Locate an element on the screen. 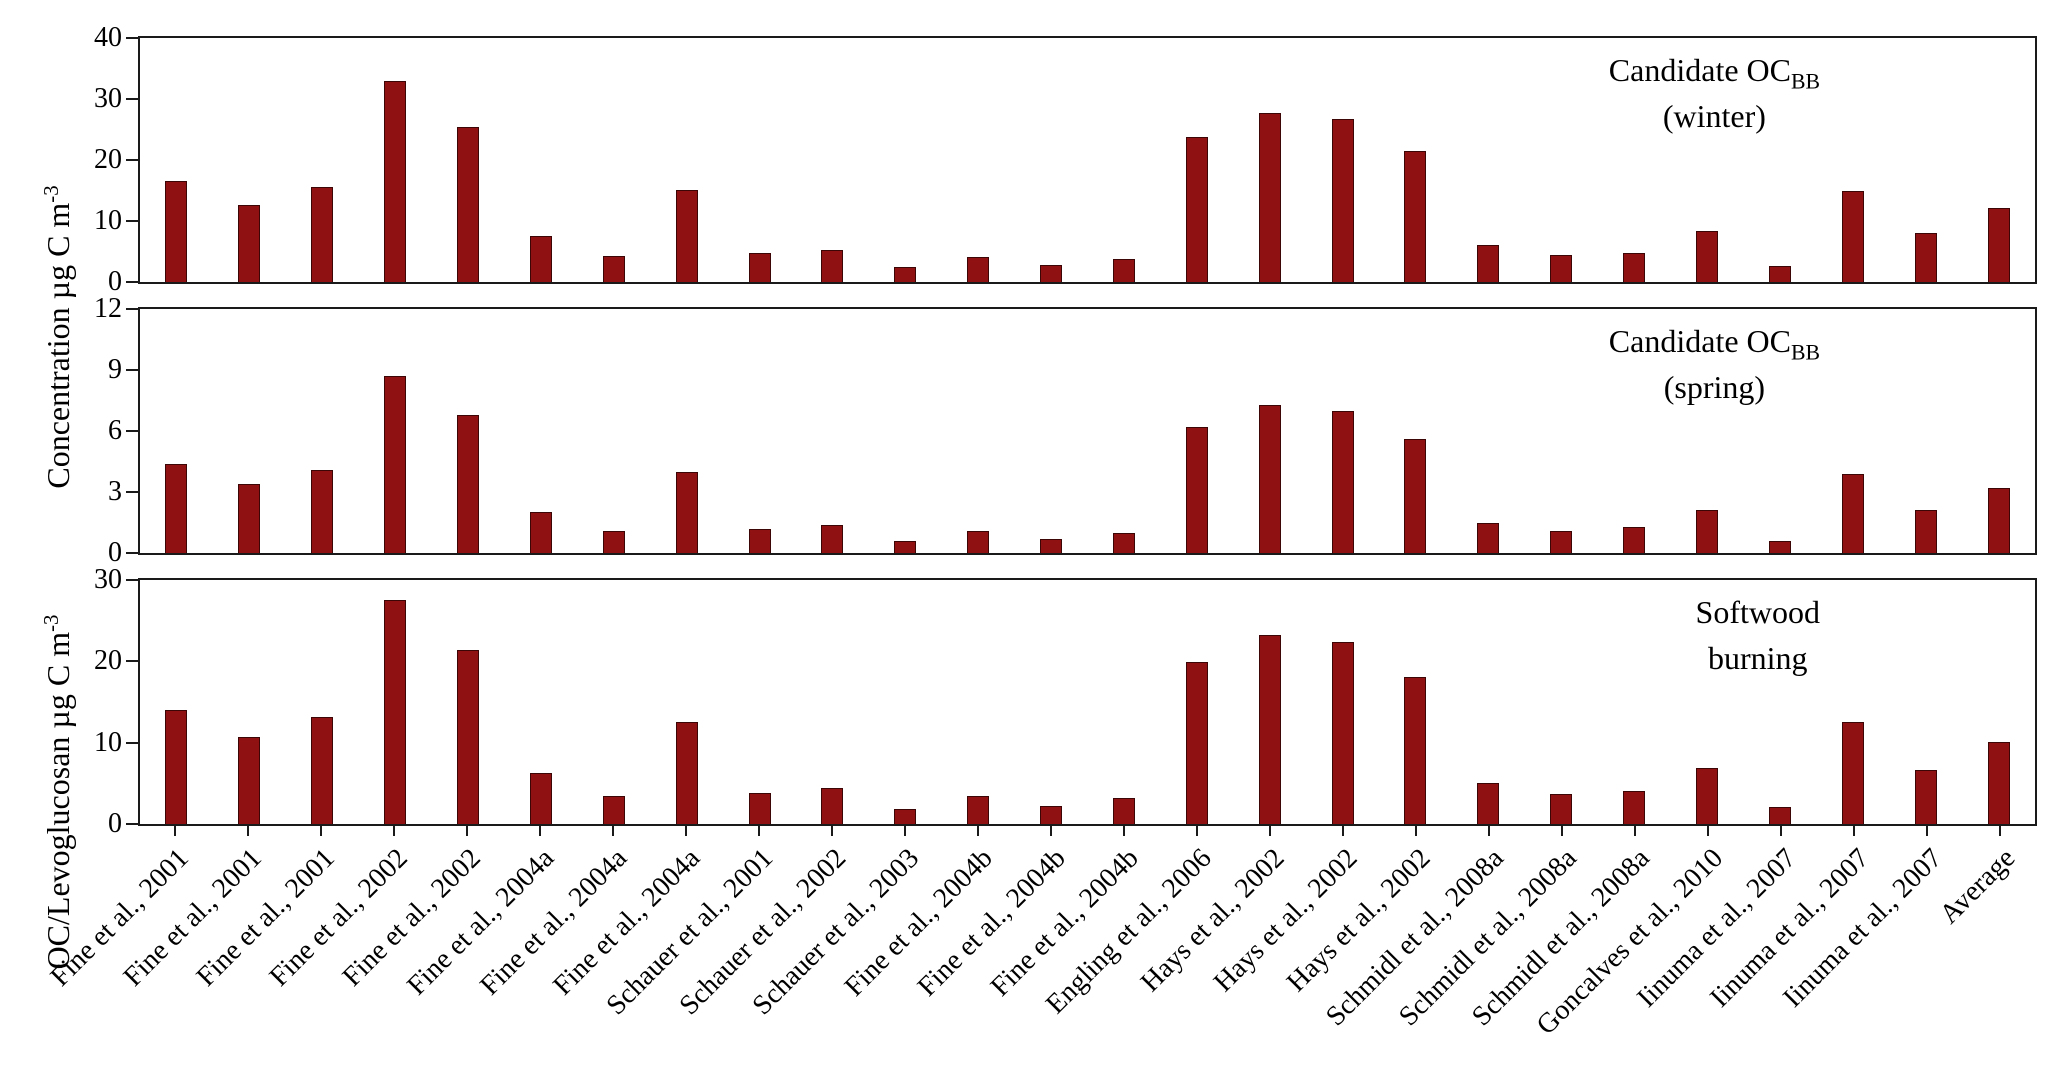  y-axis-label-text: OC/Levoglucosan µg C m is located at coordinates (58, 800).